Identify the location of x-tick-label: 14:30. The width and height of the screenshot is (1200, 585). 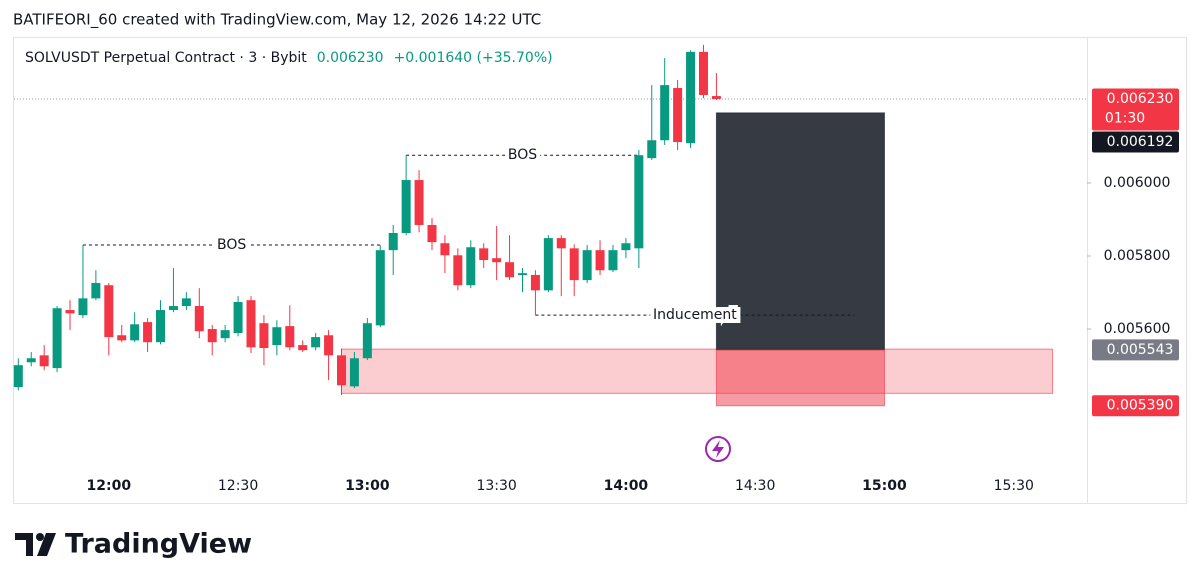
(755, 486).